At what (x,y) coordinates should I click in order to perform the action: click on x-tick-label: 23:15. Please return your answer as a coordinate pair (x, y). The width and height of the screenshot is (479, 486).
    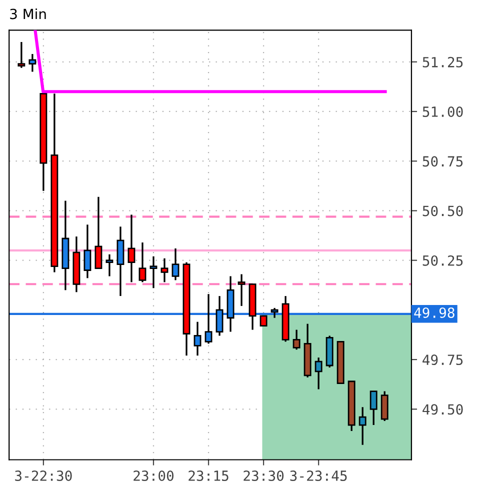
    Looking at the image, I should click on (208, 475).